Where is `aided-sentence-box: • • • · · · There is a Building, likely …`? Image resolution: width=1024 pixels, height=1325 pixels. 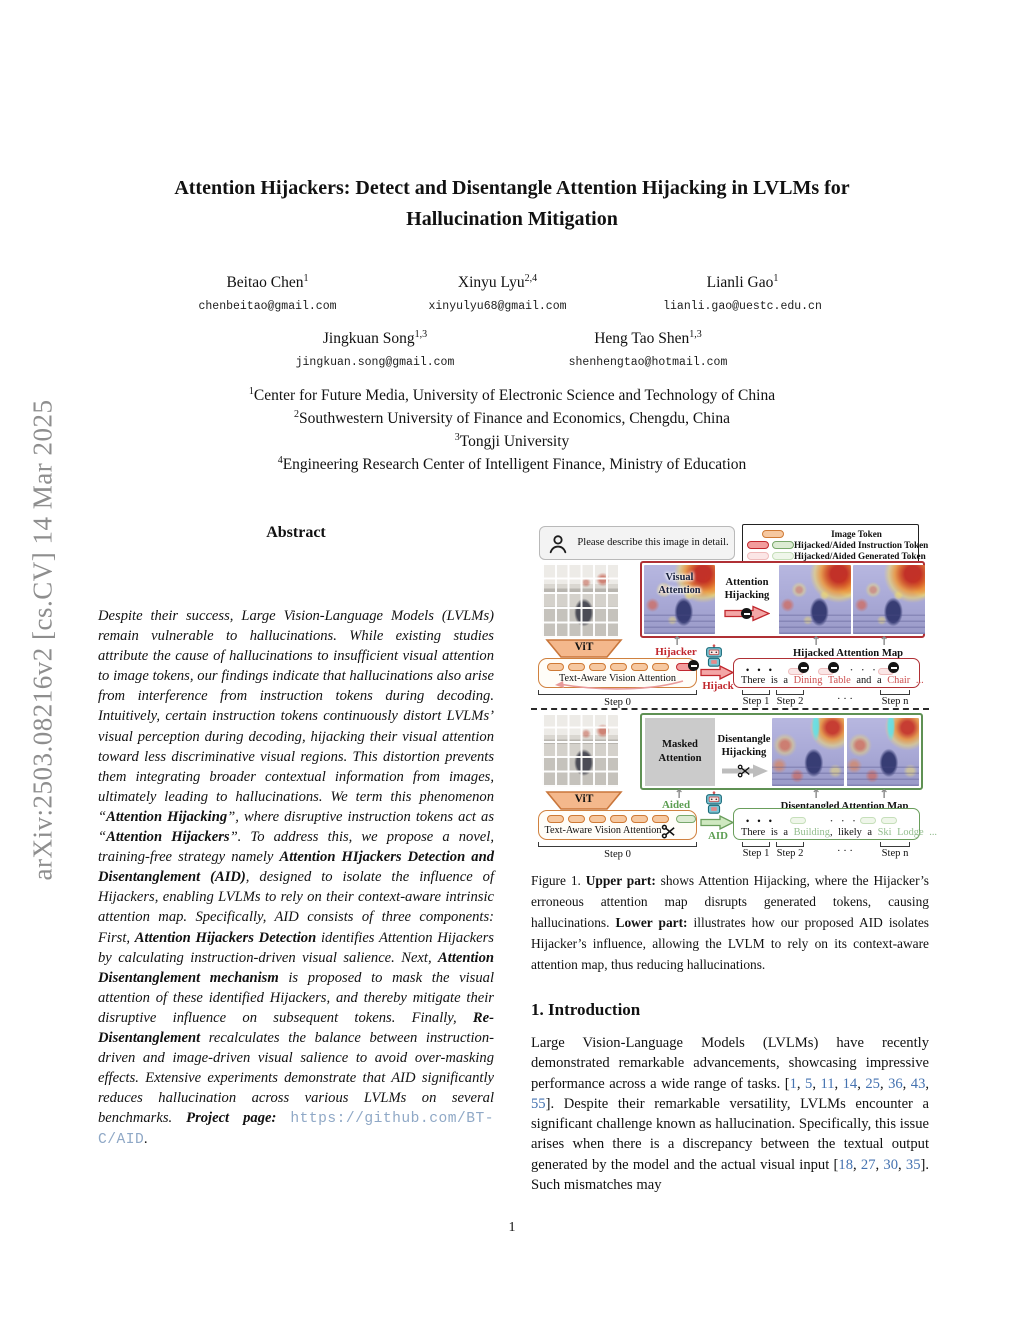 aided-sentence-box: • • • · · · There is a Building, likely … is located at coordinates (835, 824).